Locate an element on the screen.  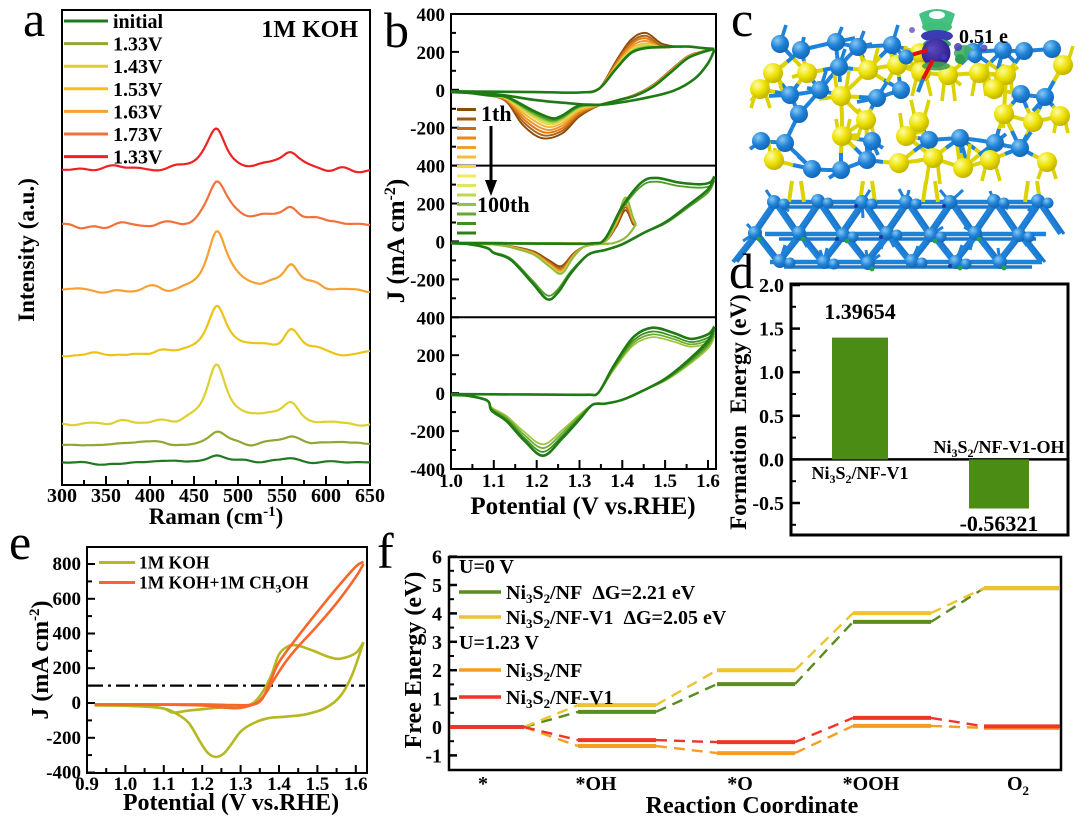
svg-text: 5 is located at coordinates (437, 586).